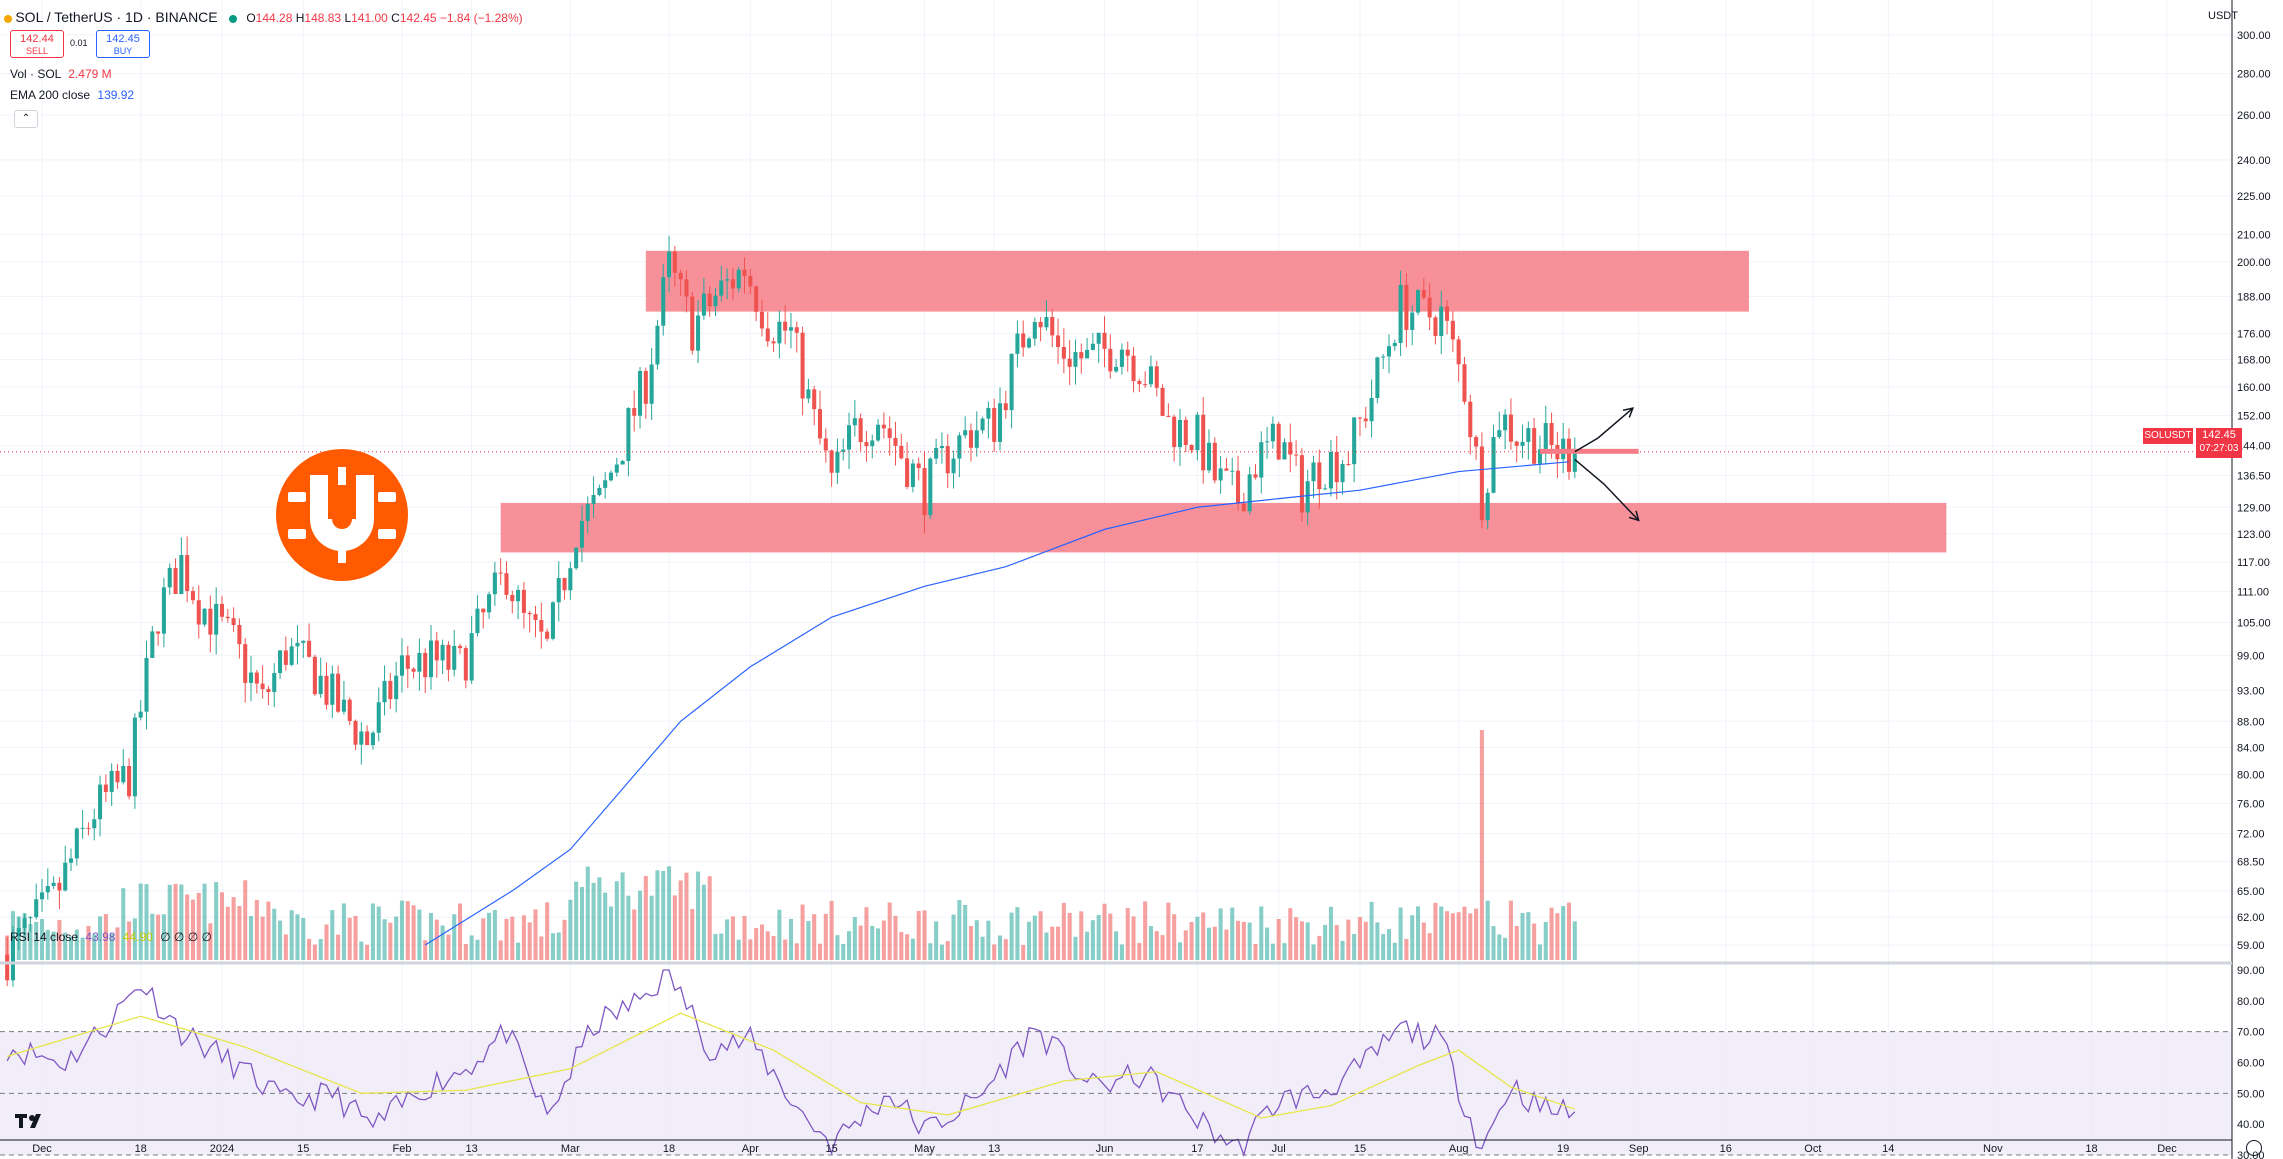 This screenshot has height=1159, width=2283. I want to click on rsi-tick-label: 40.00, so click(2251, 1125).